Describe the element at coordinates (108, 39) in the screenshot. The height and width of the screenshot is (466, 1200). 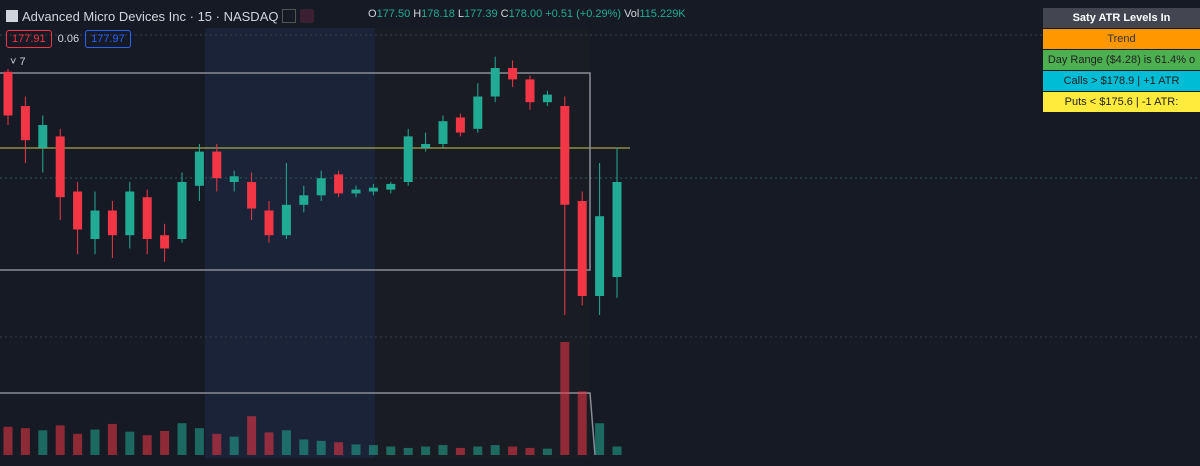
I see `price-tag: 177.97` at that location.